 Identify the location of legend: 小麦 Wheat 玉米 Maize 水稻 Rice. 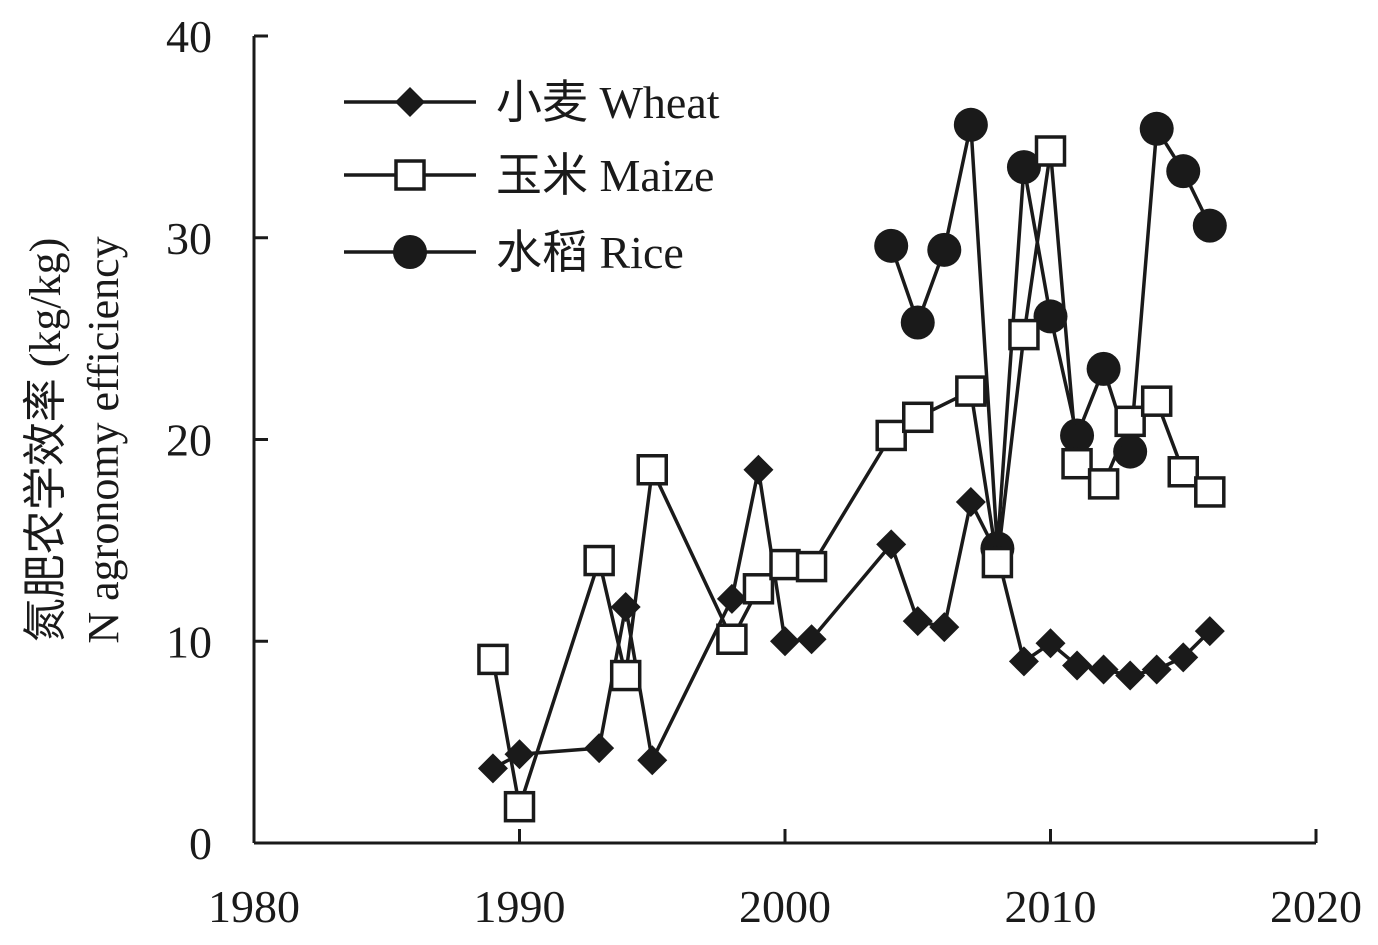
(532, 177).